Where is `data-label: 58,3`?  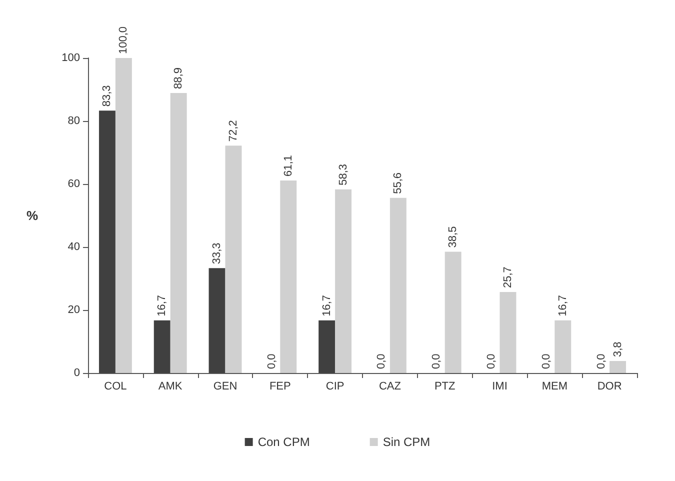
data-label: 58,3 is located at coordinates (343, 175).